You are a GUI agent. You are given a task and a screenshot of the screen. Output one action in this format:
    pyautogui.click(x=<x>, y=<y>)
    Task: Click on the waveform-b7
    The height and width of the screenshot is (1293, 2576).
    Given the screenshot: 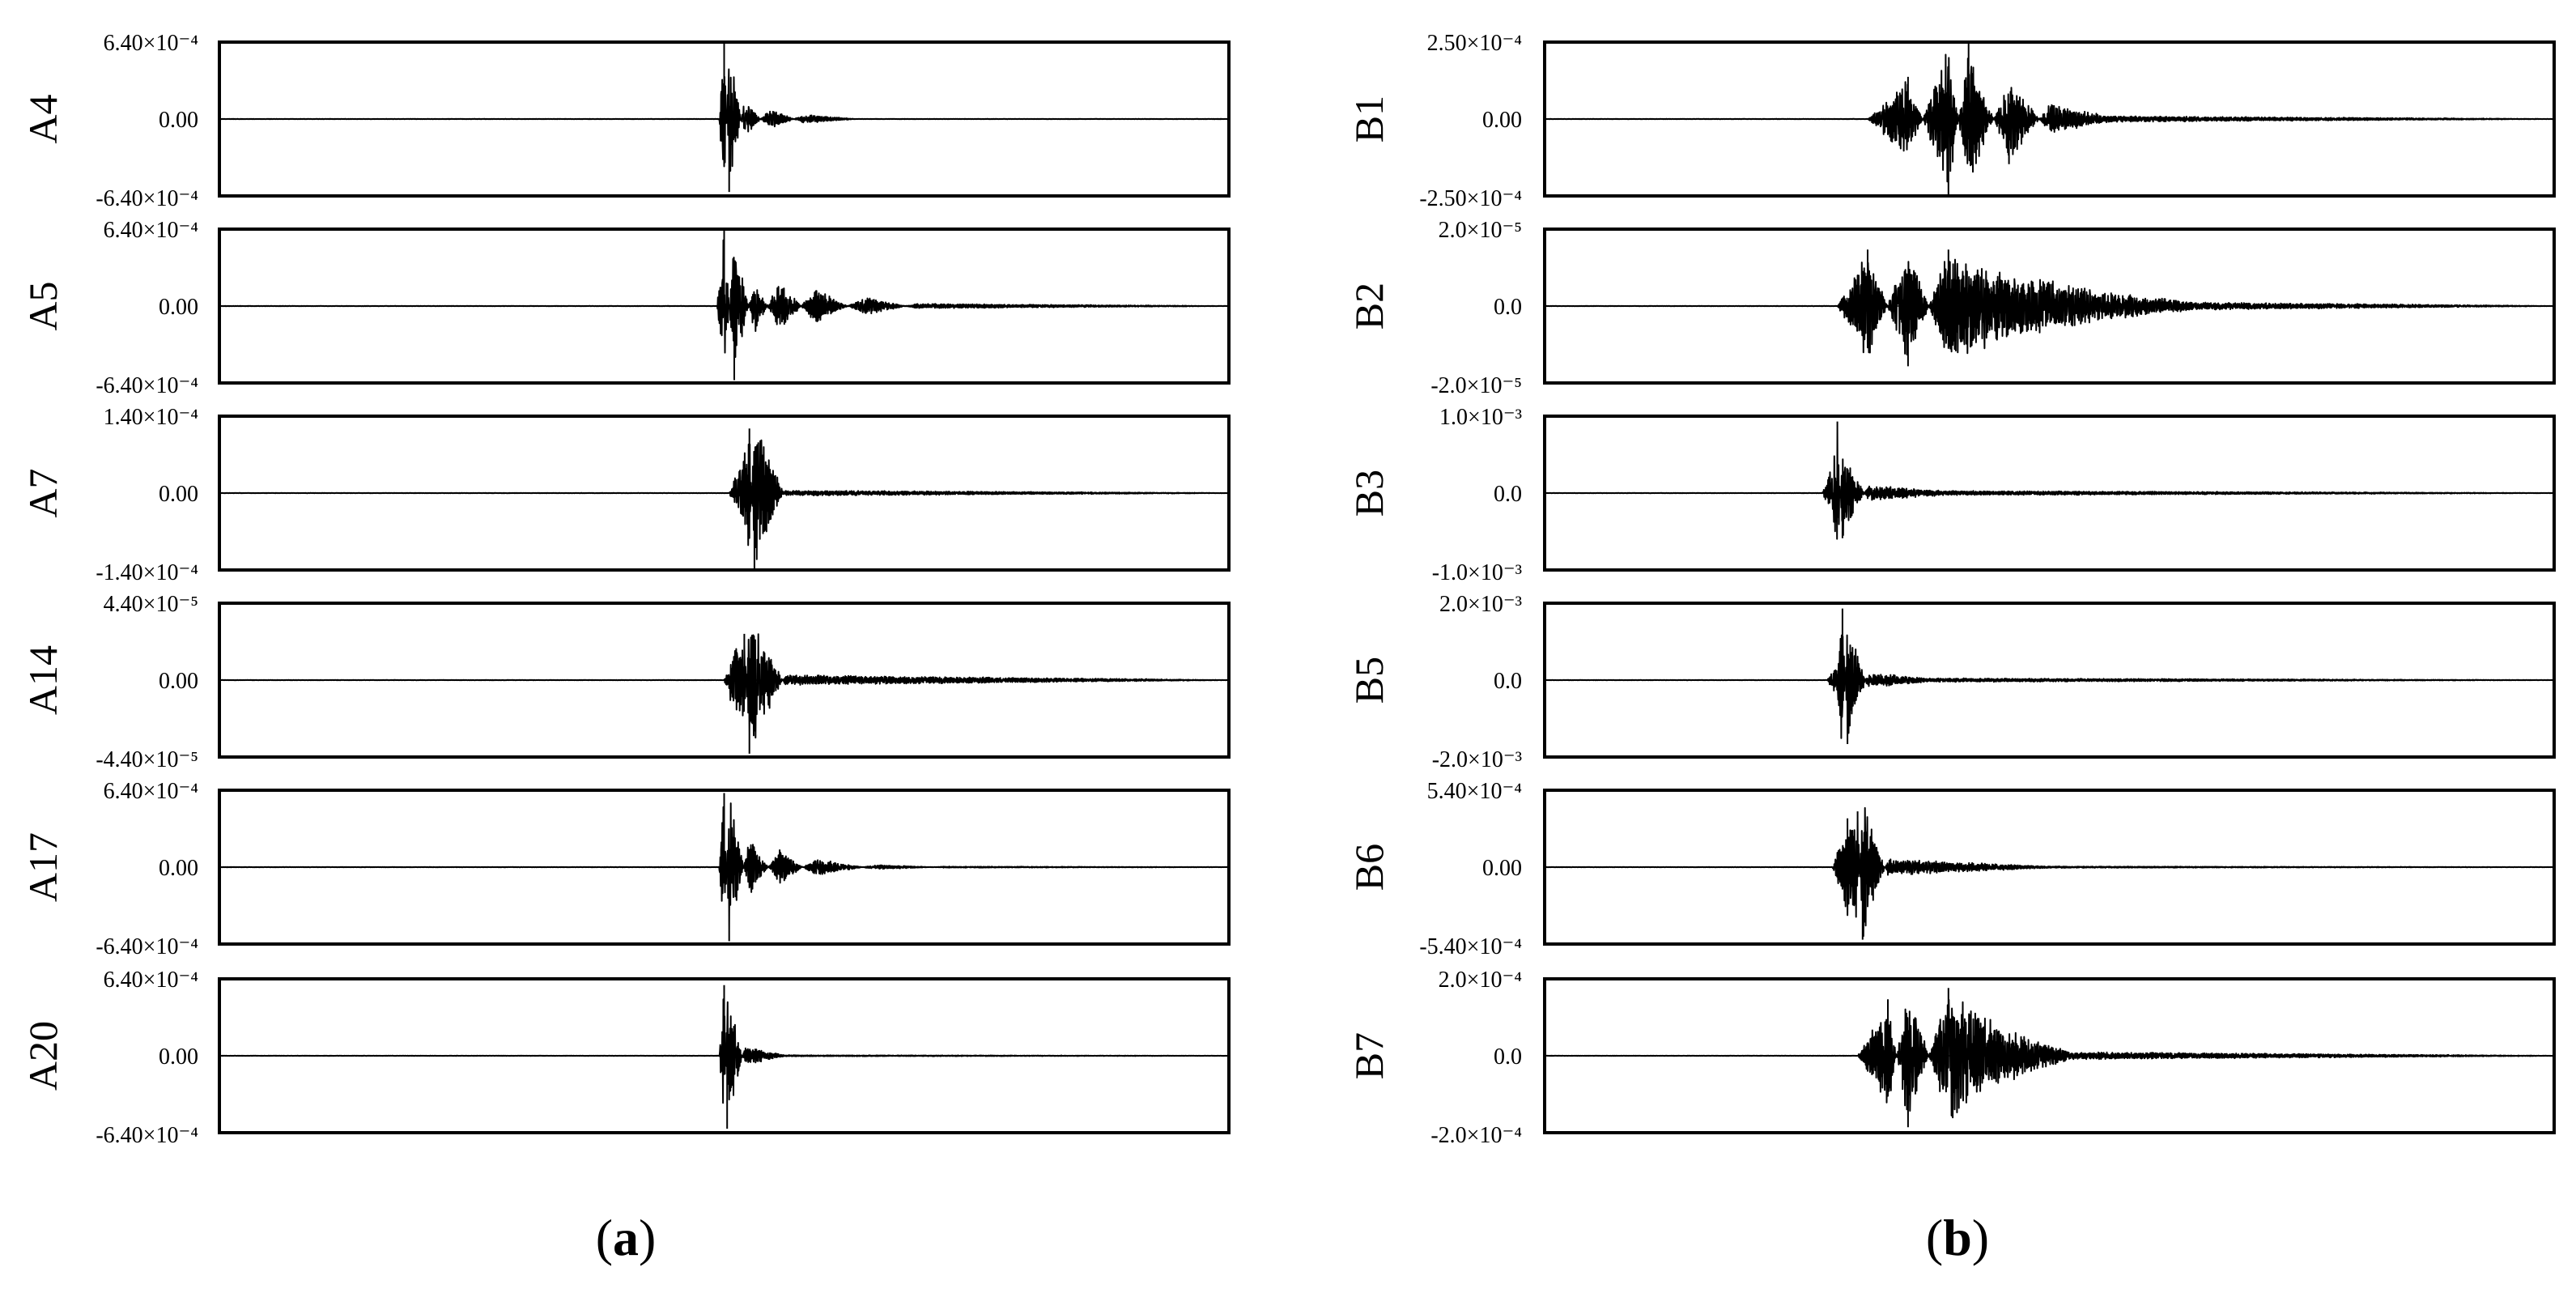 What is the action you would take?
    pyautogui.click(x=2049, y=1058)
    